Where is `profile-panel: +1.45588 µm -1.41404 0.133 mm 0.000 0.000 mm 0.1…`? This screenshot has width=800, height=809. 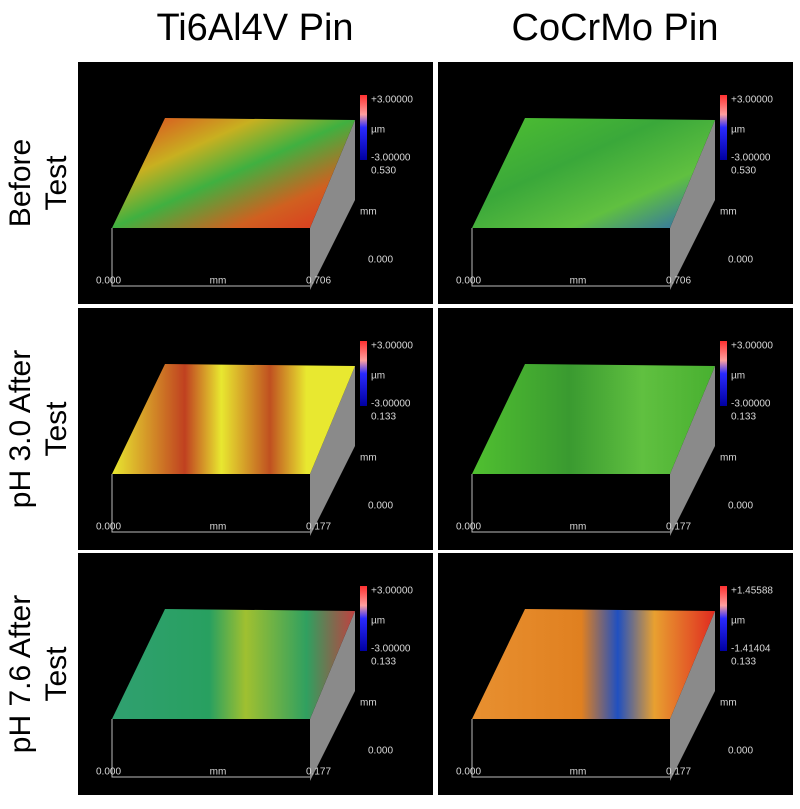
profile-panel: +1.45588 µm -1.41404 0.133 mm 0.000 0.000 mm 0.1… is located at coordinates (615, 674).